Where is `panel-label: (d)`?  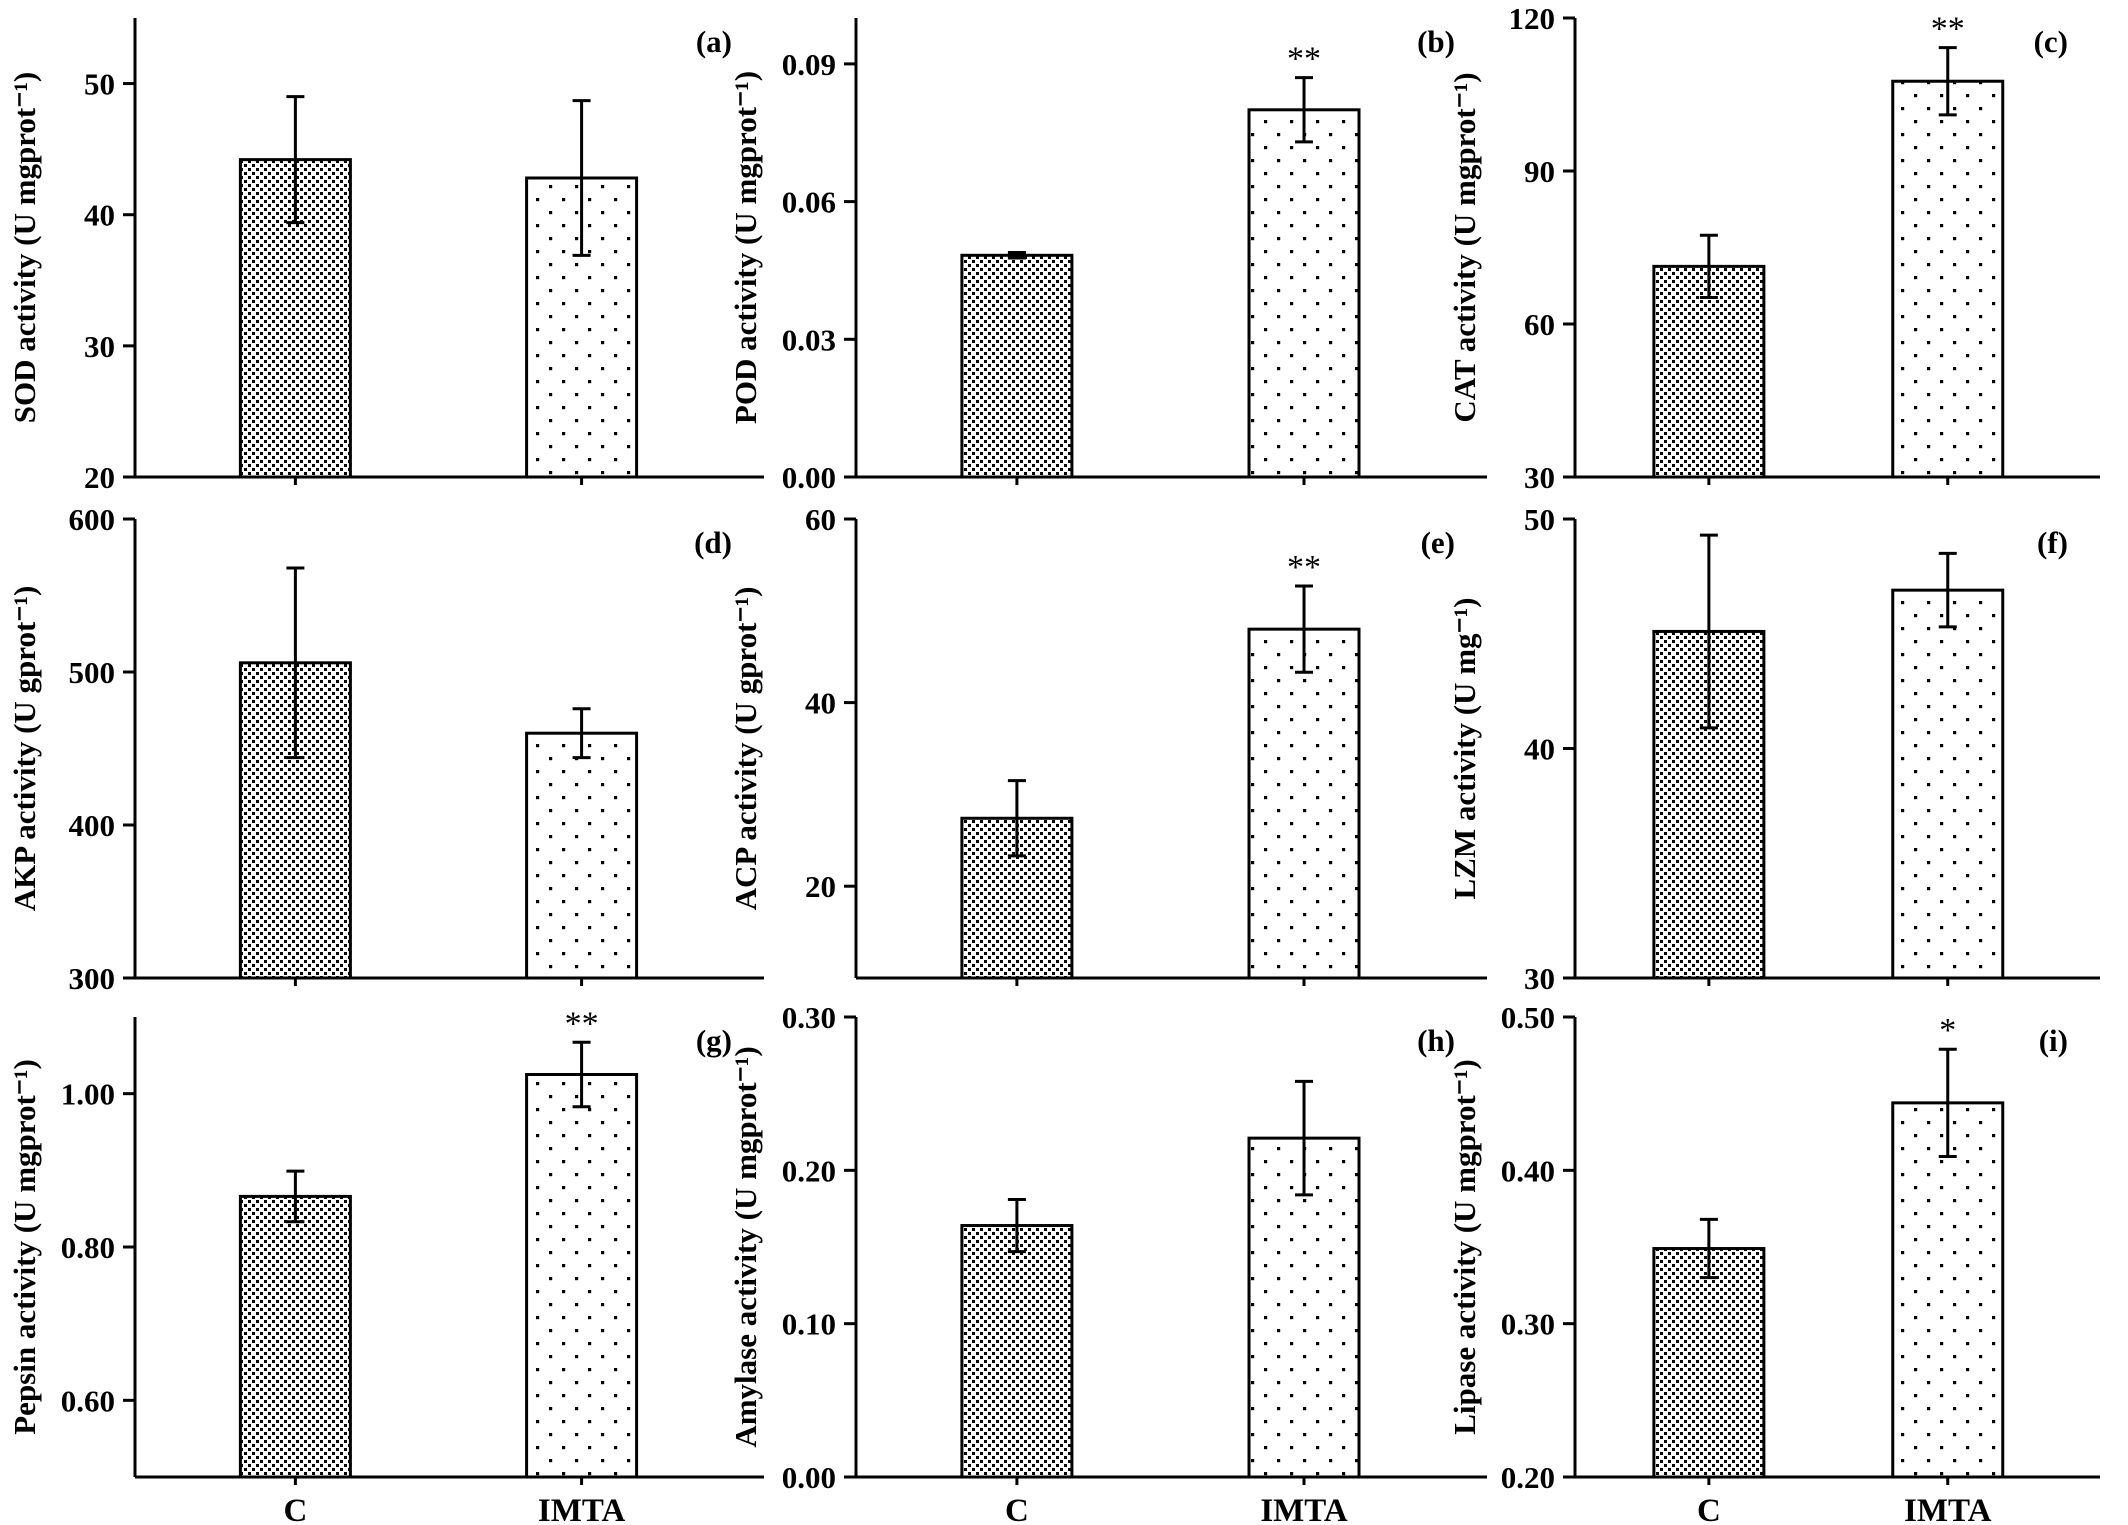 panel-label: (d) is located at coordinates (713, 542).